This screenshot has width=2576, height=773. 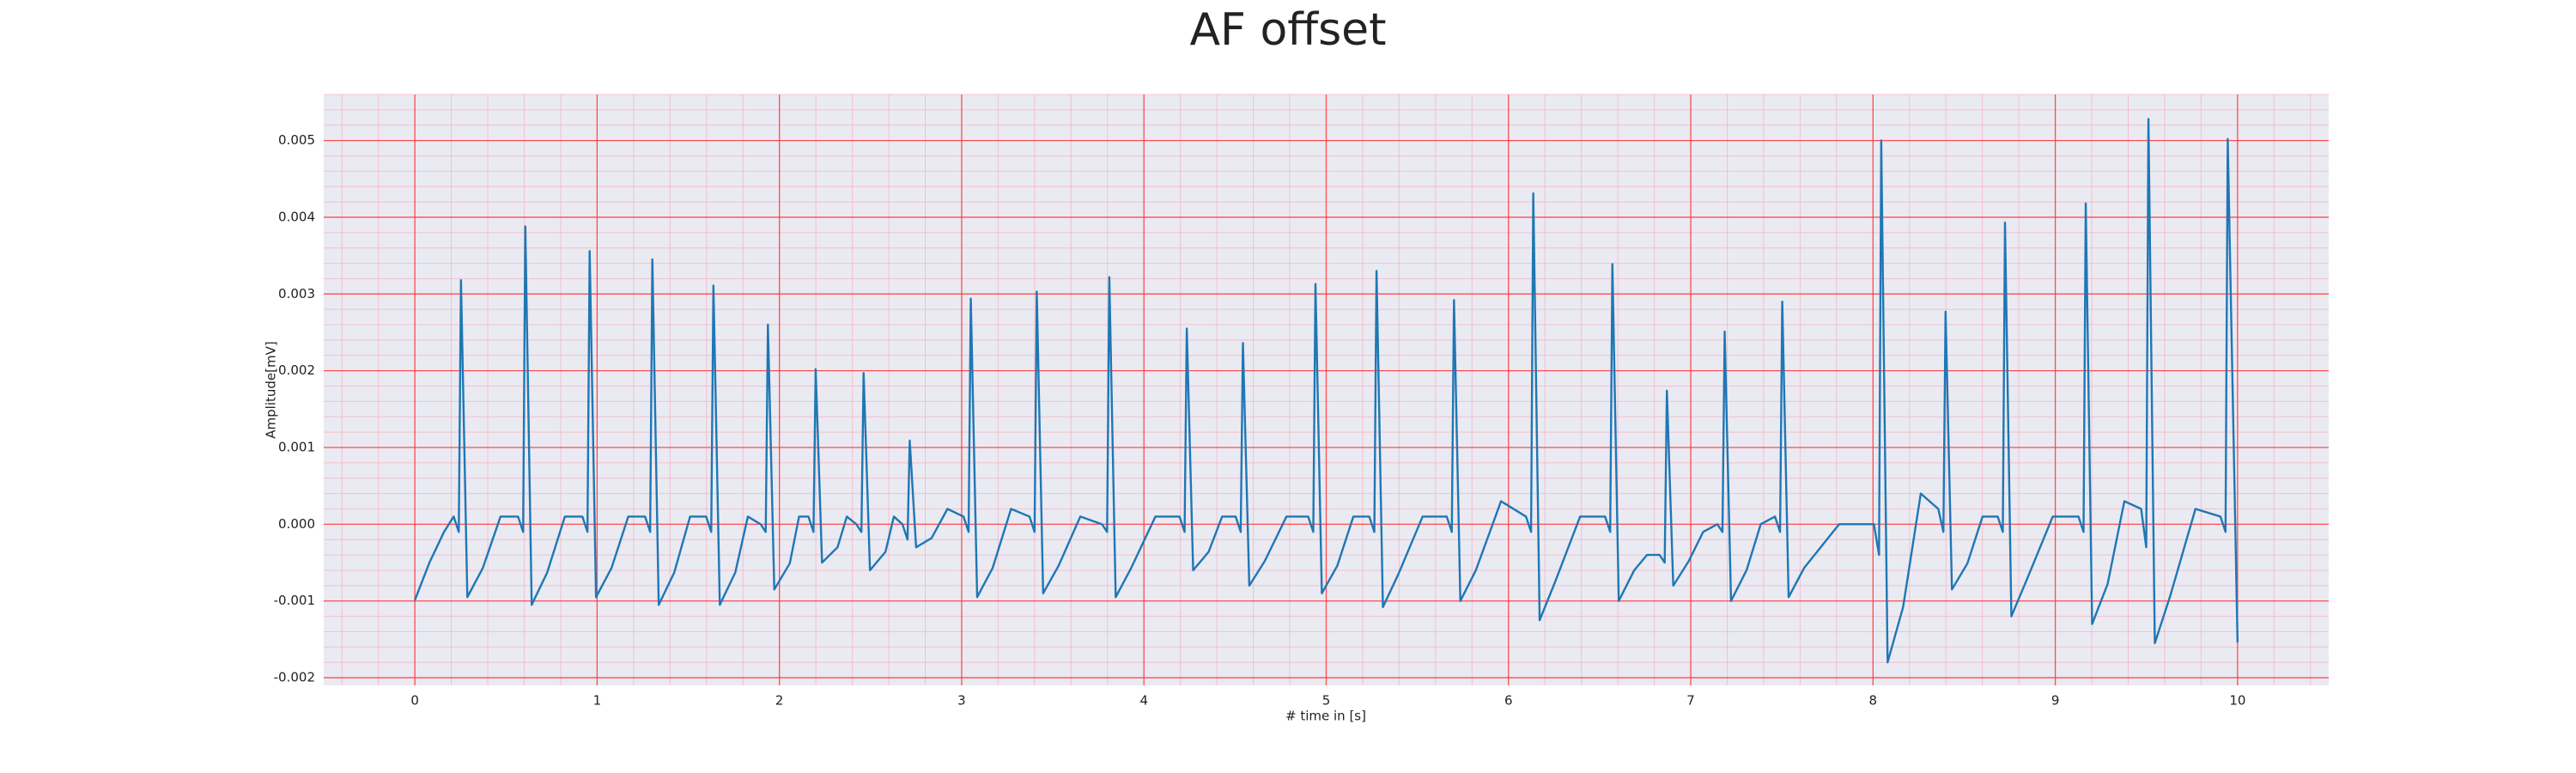 I want to click on x-tick-label: 1, so click(x=597, y=701).